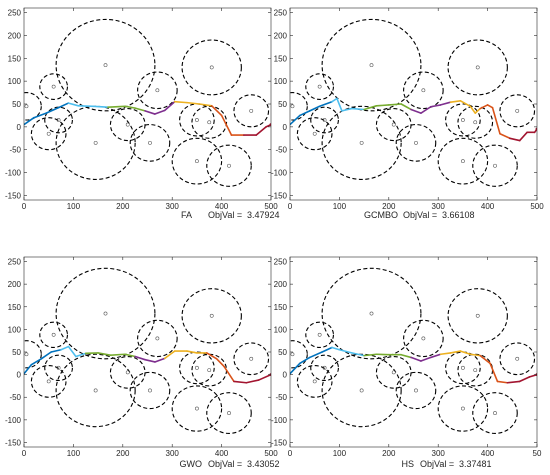 This screenshot has height=475, width=550. Describe the element at coordinates (19, 375) in the screenshot. I see `y-tick-label: 0` at that location.